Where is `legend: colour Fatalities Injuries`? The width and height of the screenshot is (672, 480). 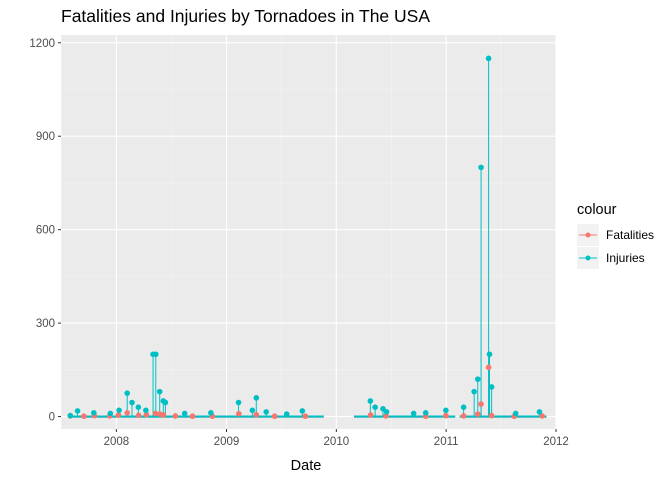
legend: colour Fatalities Injuries is located at coordinates (615, 235).